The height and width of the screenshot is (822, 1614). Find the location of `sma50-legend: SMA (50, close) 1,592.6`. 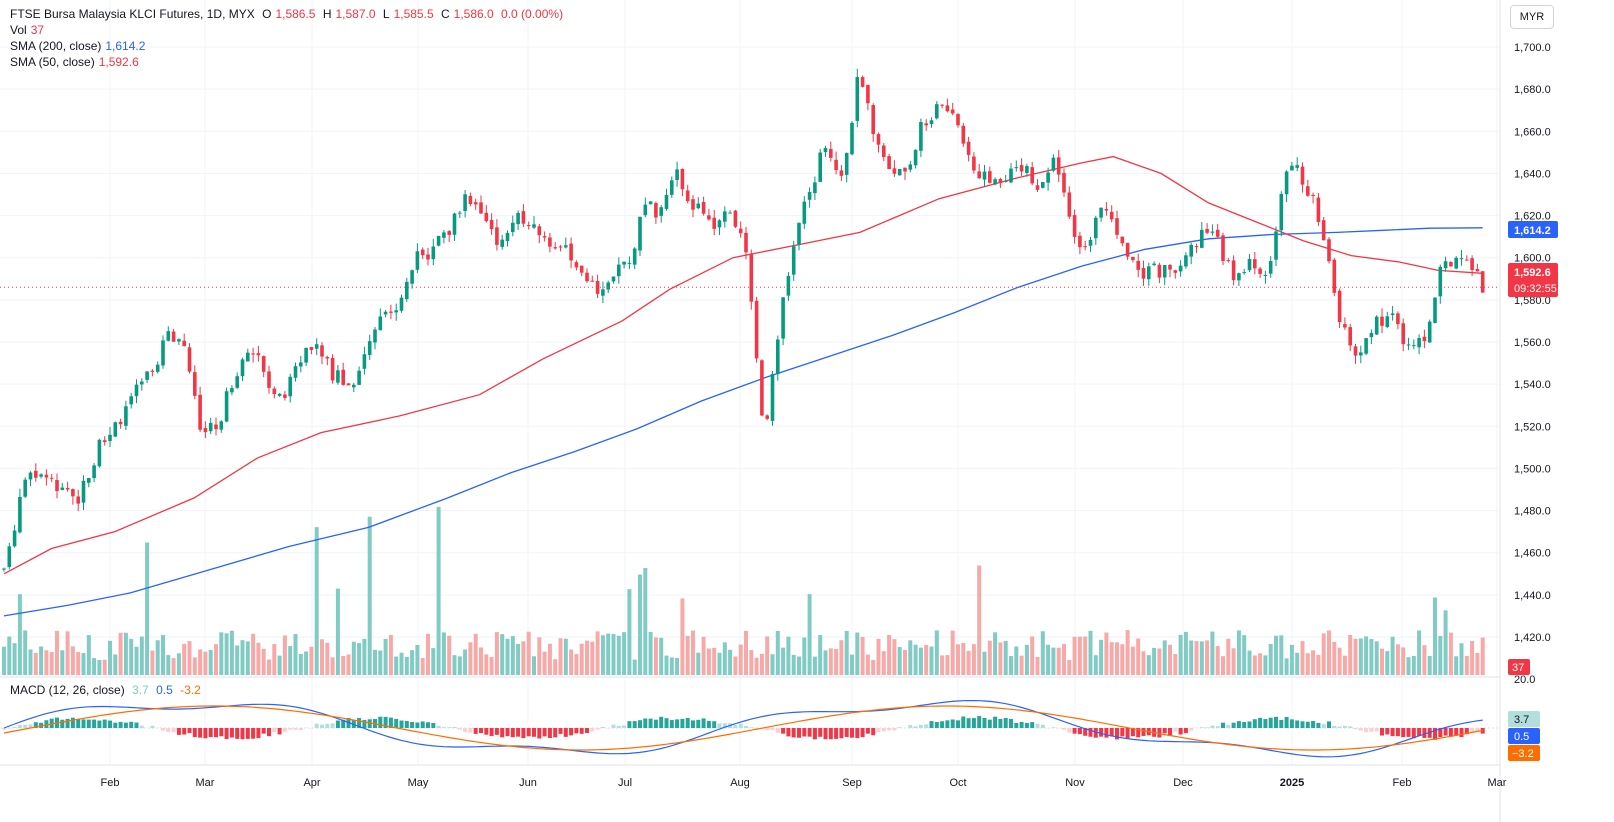

sma50-legend: SMA (50, close) 1,592.6 is located at coordinates (74, 62).